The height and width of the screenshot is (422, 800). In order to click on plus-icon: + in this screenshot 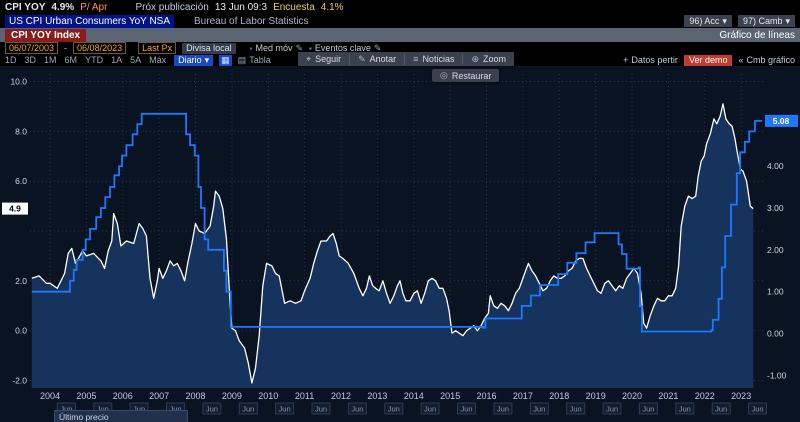, I will do `click(626, 60)`.